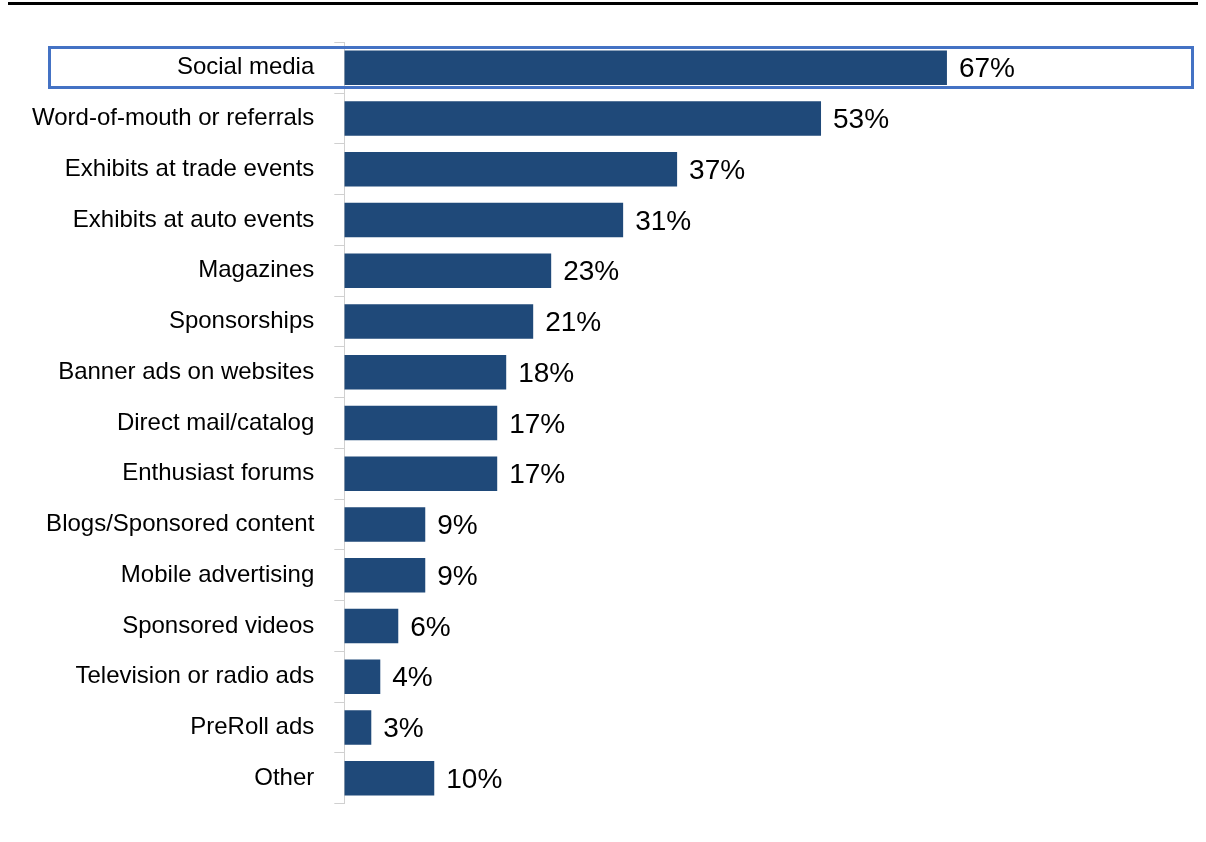  What do you see at coordinates (256, 269) in the screenshot?
I see `y-tick-label: Magazines` at bounding box center [256, 269].